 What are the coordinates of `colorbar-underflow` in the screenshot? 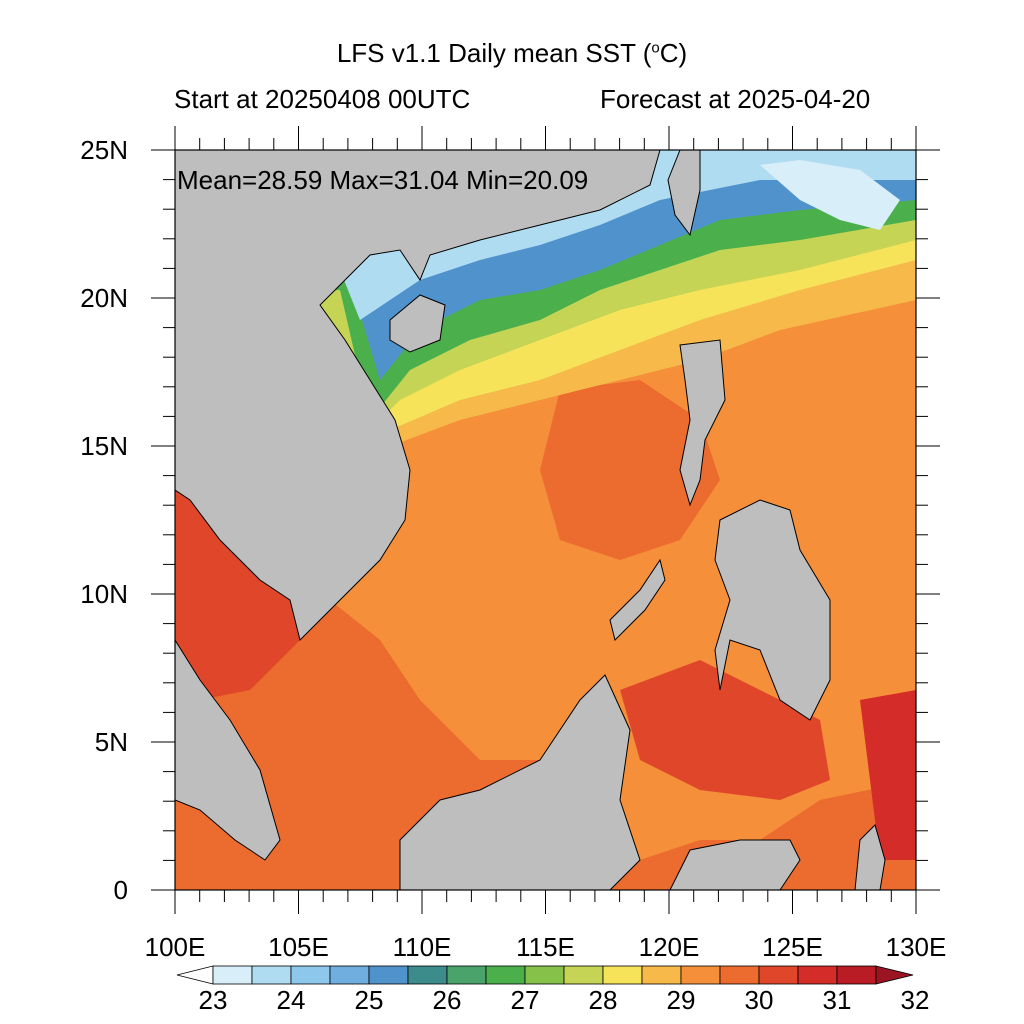 It's located at (195, 975).